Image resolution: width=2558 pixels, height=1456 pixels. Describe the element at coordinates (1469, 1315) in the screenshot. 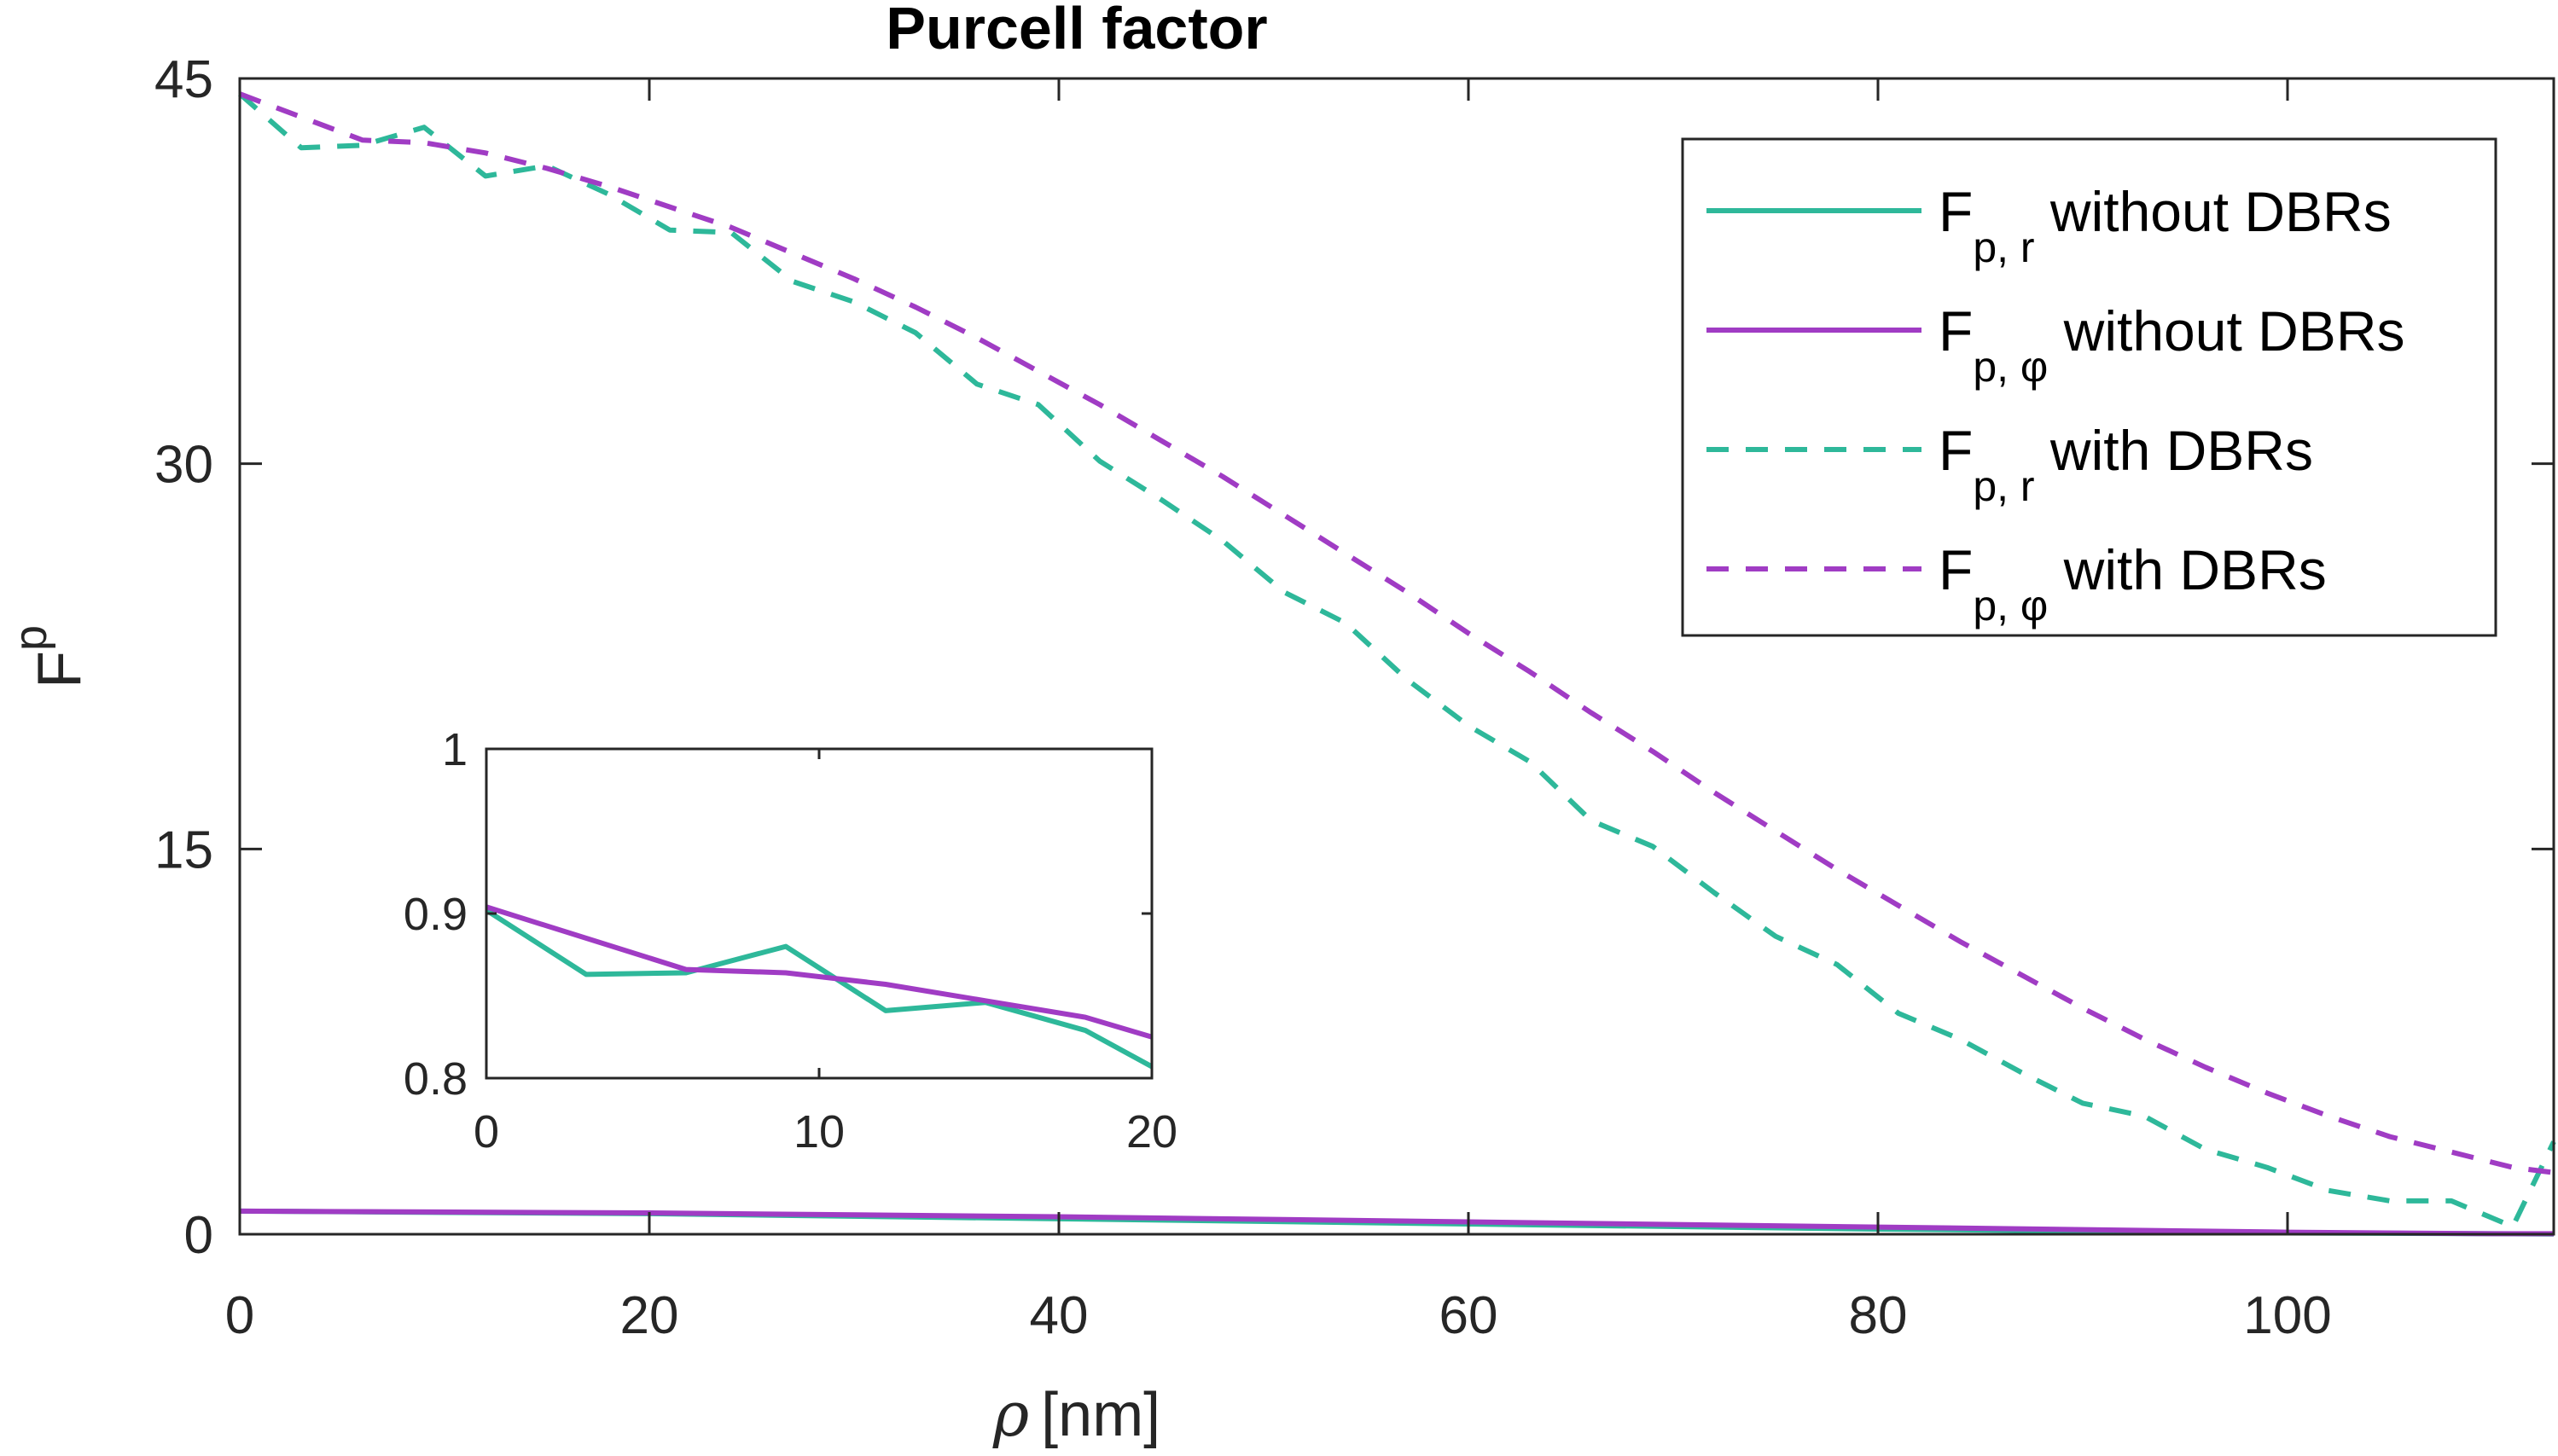

I see `x-tick-label: 60` at that location.